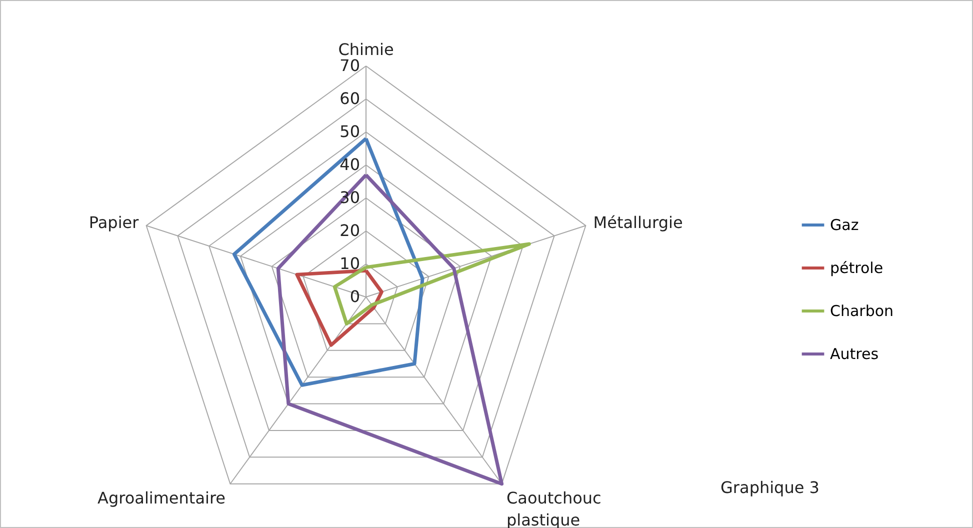 The image size is (973, 528). I want to click on y-tick-label: 10, so click(350, 263).